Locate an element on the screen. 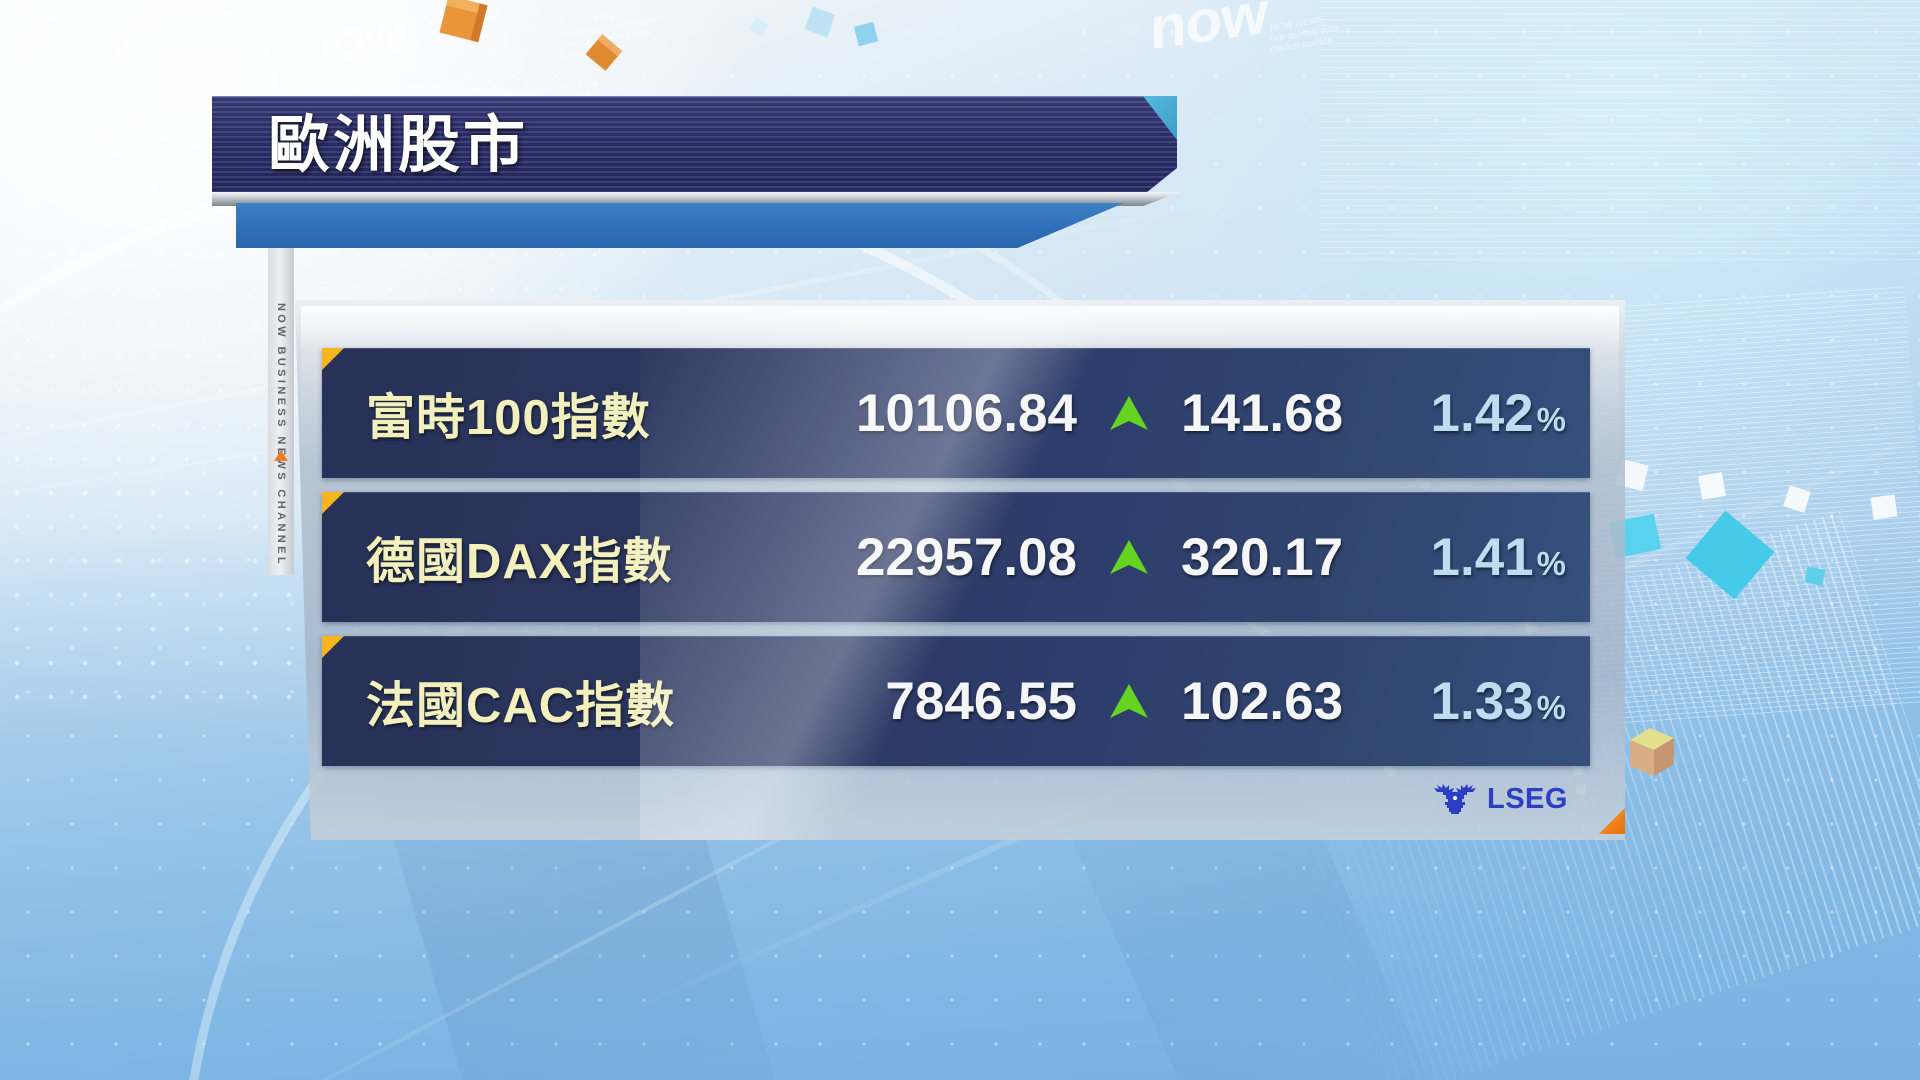  title-banner-base is located at coordinates (696, 199).